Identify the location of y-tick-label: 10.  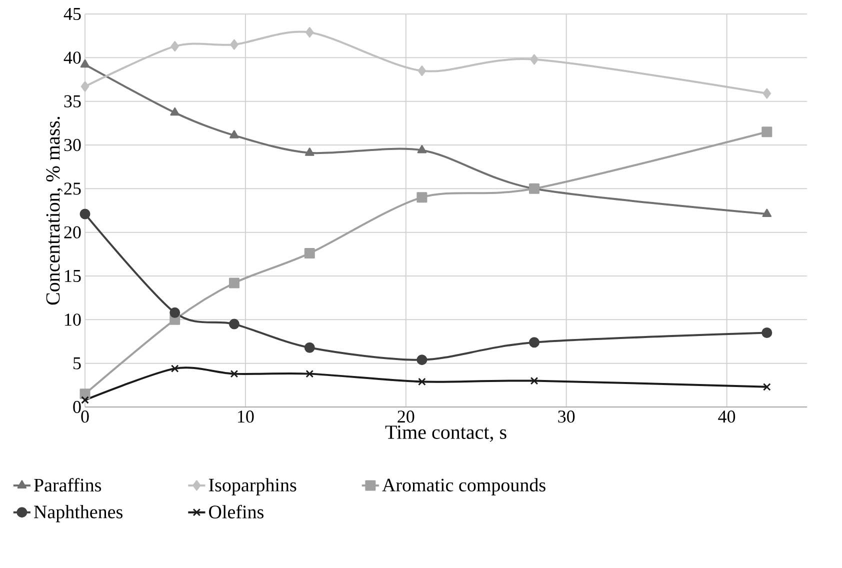
(73, 320).